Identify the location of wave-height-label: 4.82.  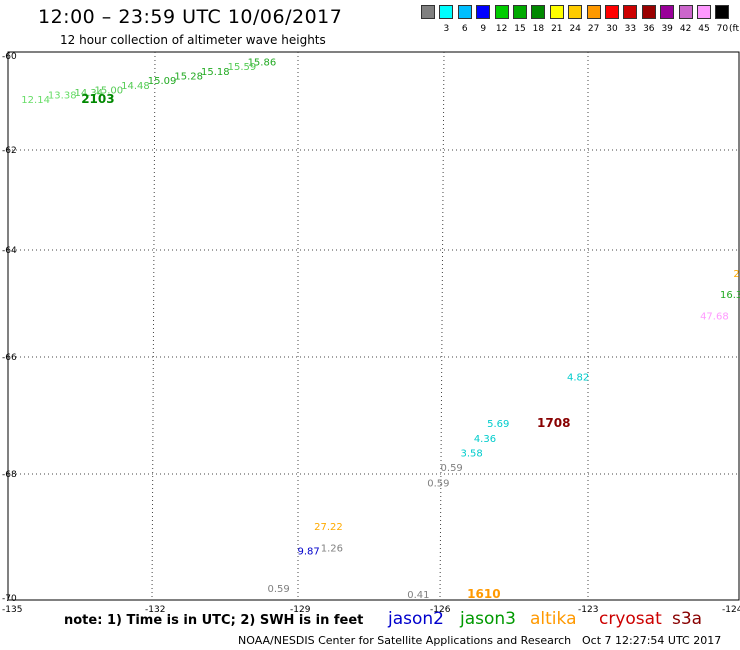
(578, 377).